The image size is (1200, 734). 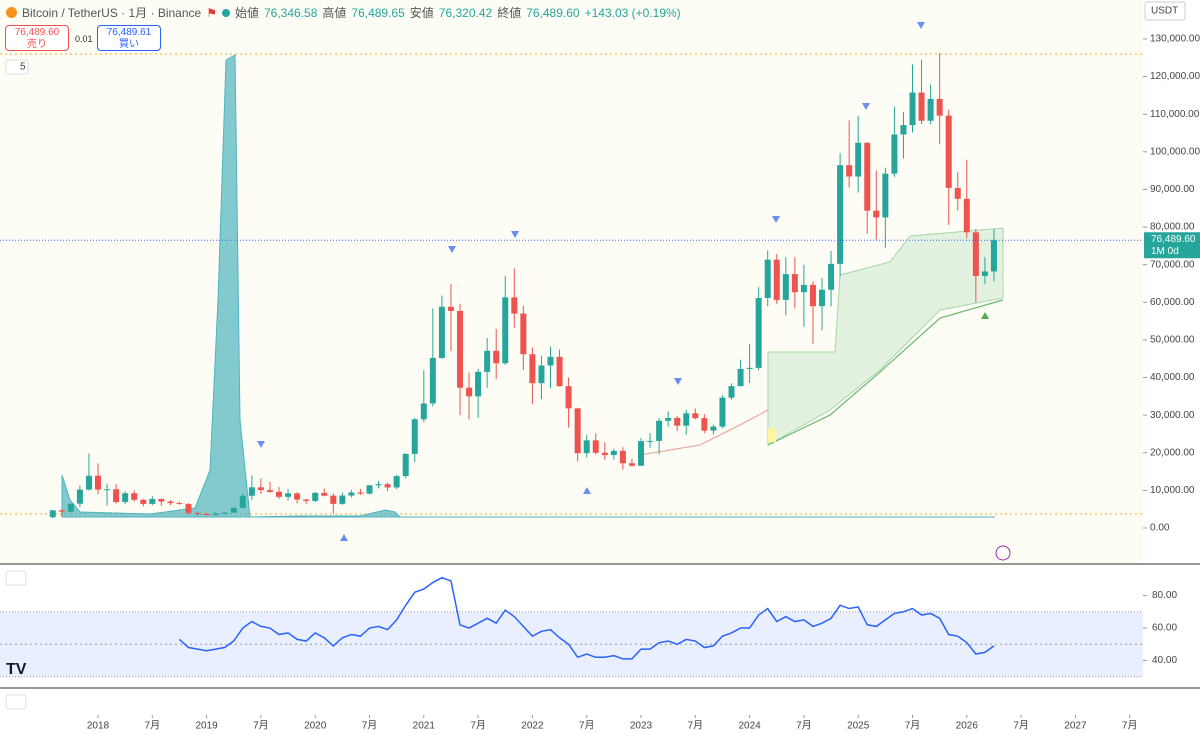 I want to click on y-tick-label: 80.00, so click(x=1164, y=595).